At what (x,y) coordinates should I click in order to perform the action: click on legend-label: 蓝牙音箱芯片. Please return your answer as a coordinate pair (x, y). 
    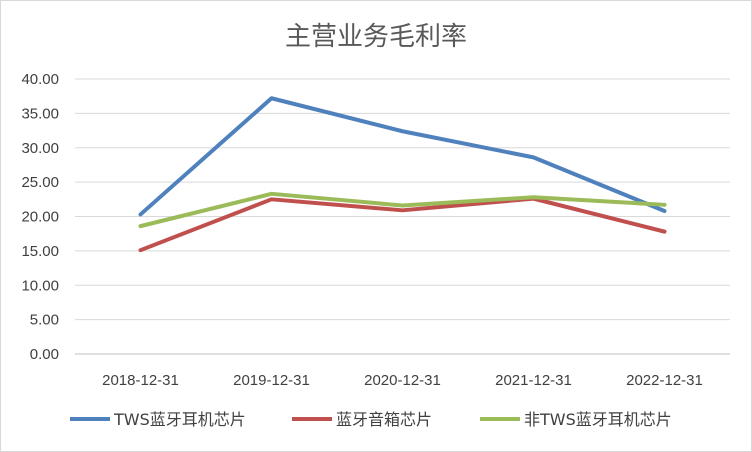
    Looking at the image, I should click on (384, 419).